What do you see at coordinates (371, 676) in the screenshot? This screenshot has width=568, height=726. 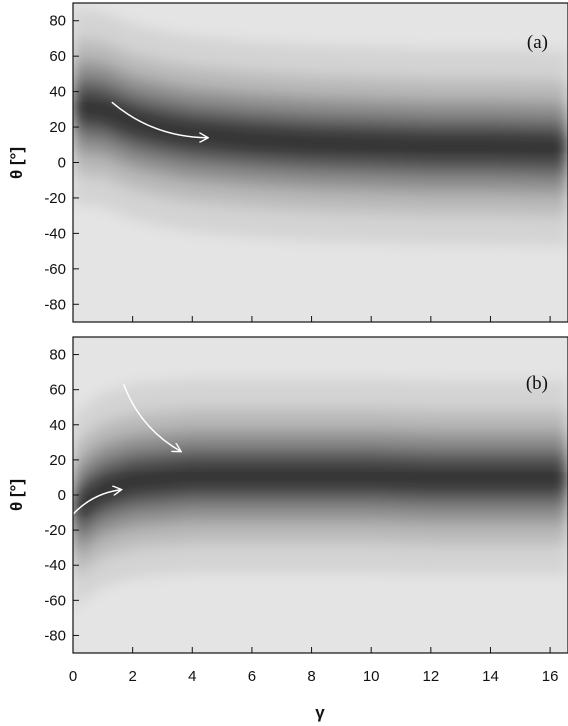 I see `x-tick-label: 10` at bounding box center [371, 676].